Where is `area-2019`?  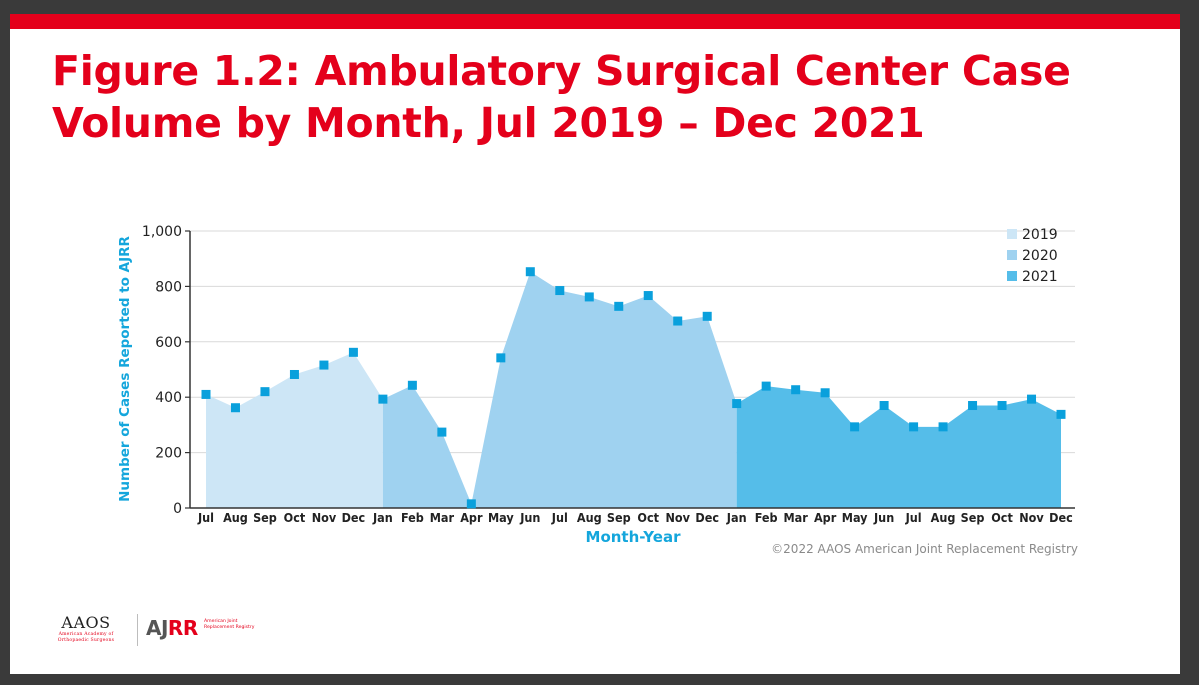 area-2019 is located at coordinates (294, 430).